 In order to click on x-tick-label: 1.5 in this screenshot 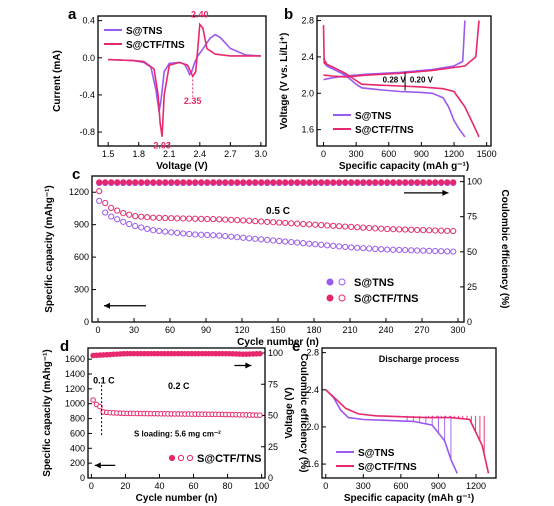, I will do `click(108, 154)`.